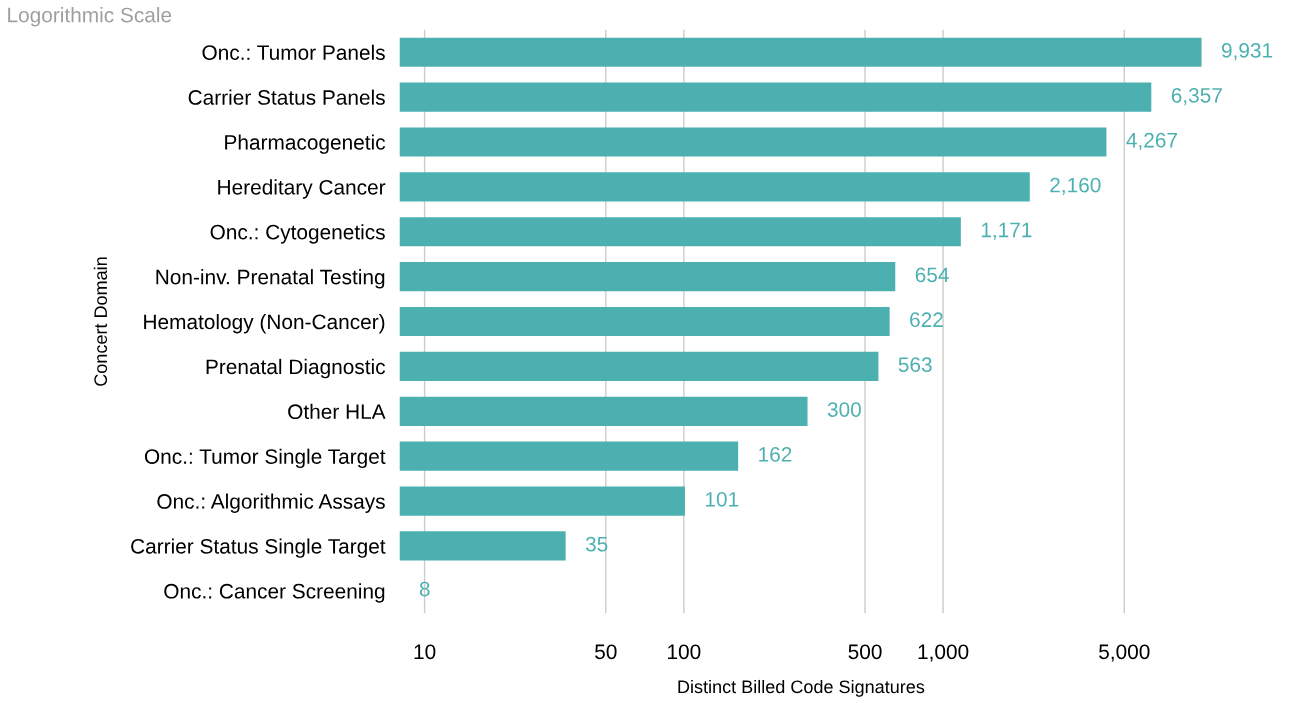 This screenshot has height=709, width=1297. What do you see at coordinates (775, 454) in the screenshot?
I see `data-label: 162` at bounding box center [775, 454].